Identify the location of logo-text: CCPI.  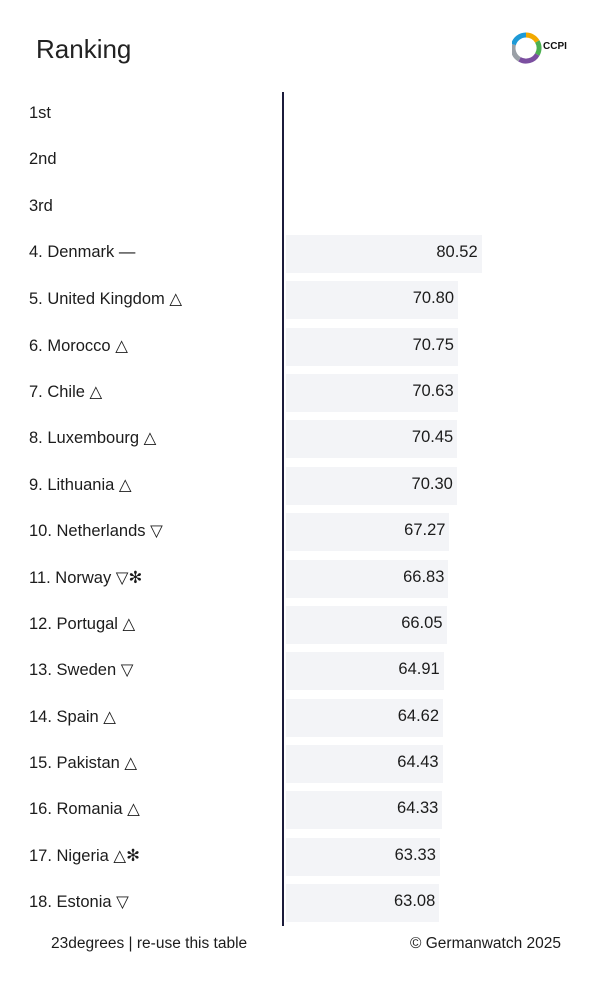
(555, 46).